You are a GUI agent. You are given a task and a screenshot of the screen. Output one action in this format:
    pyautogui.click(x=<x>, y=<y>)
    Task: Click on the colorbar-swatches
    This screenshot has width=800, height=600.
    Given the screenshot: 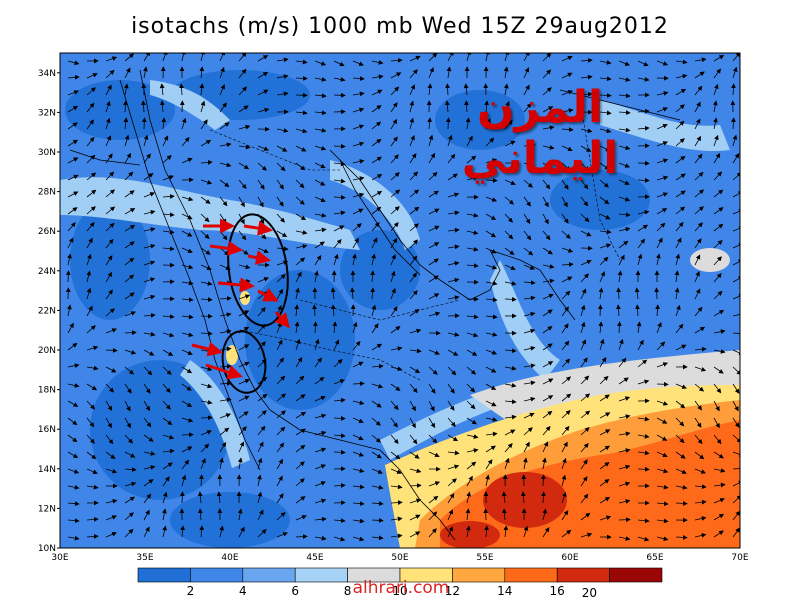 What is the action you would take?
    pyautogui.click(x=400, y=575)
    